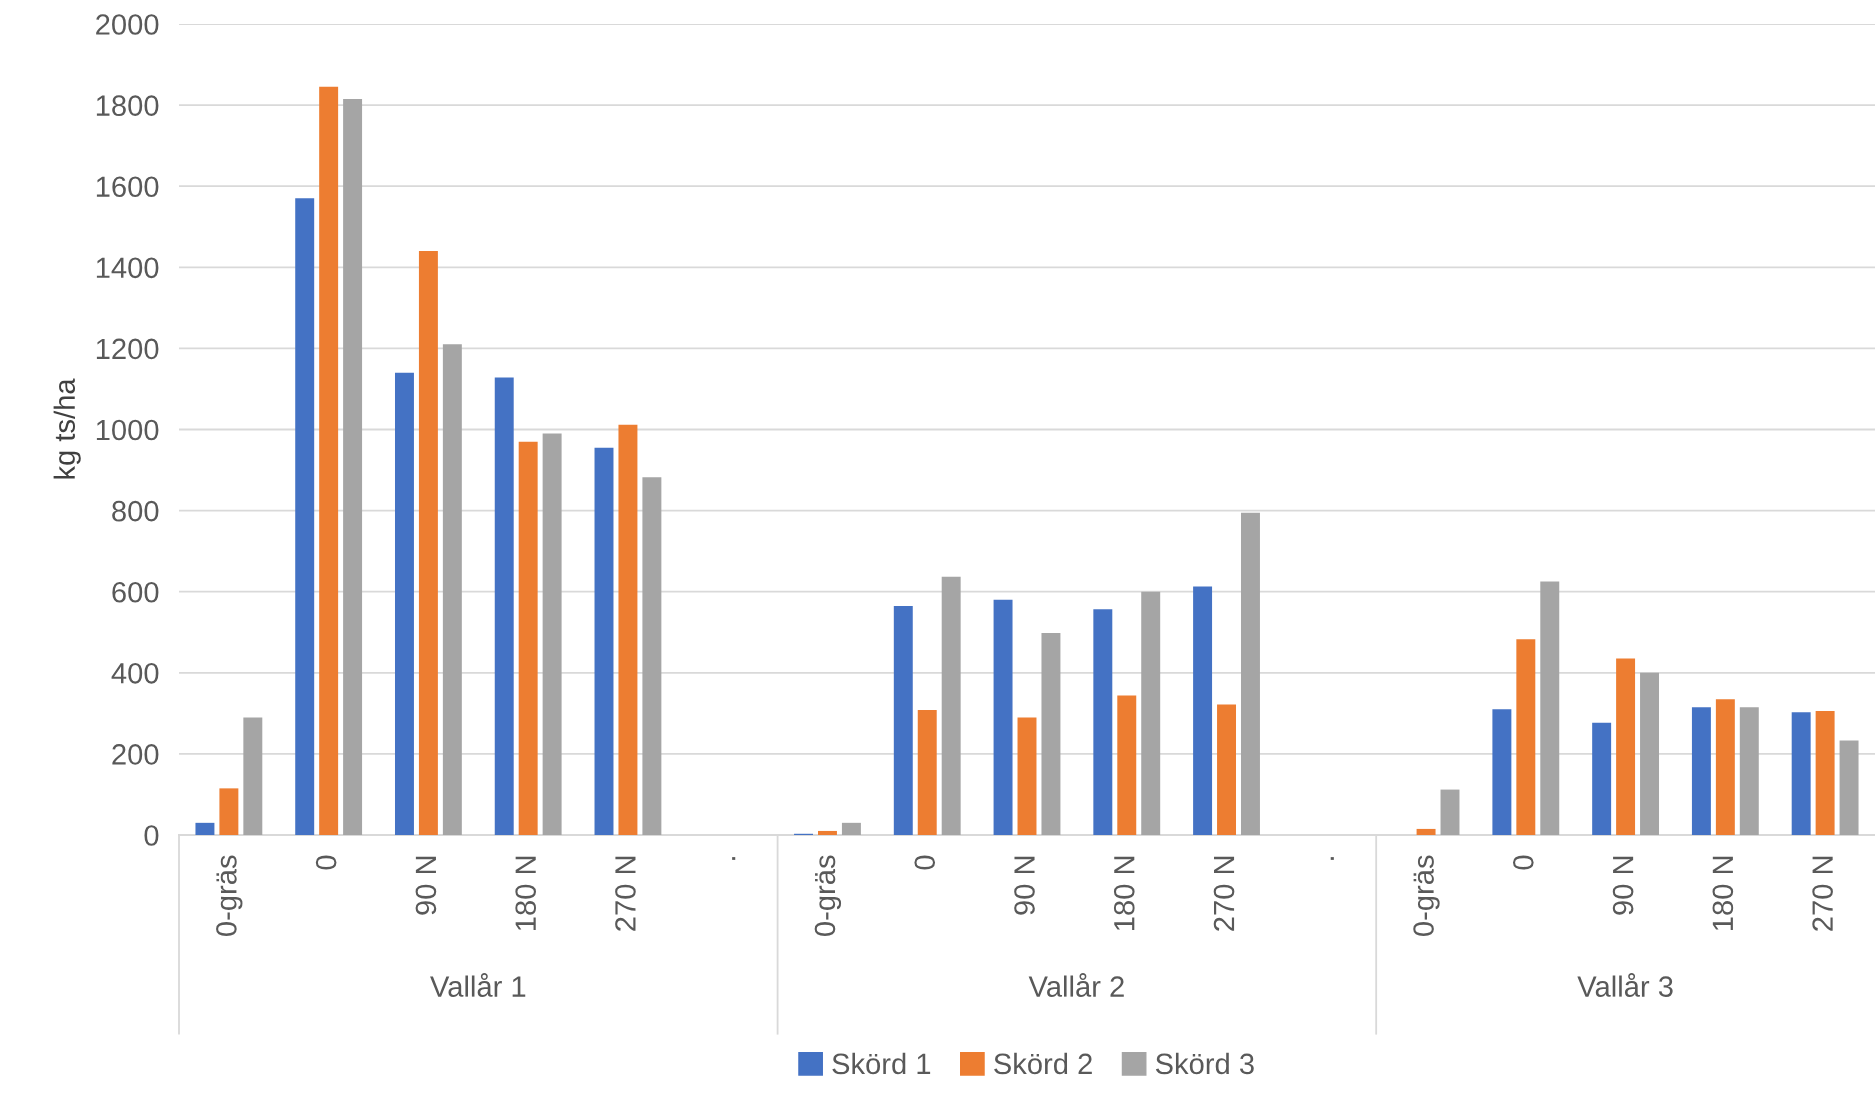 Image resolution: width=1875 pixels, height=1095 pixels. Describe the element at coordinates (127, 430) in the screenshot. I see `y-tick-label: 1000` at that location.